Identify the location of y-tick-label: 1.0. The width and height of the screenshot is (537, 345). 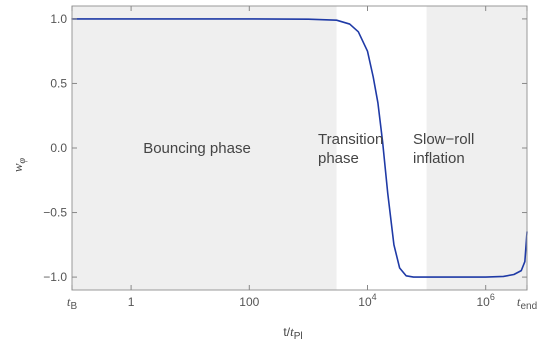
(58, 19).